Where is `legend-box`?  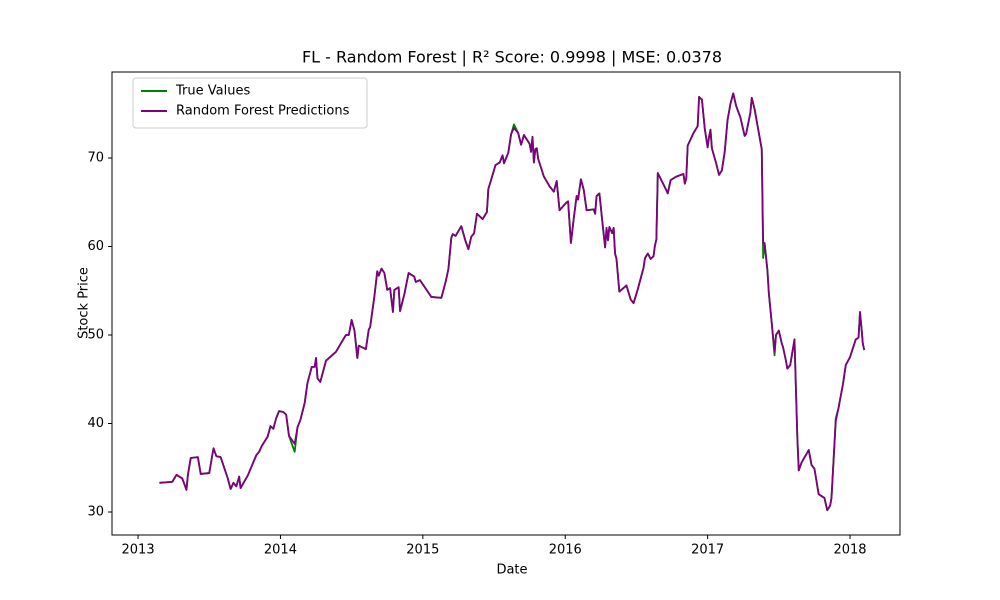
legend-box is located at coordinates (250, 103).